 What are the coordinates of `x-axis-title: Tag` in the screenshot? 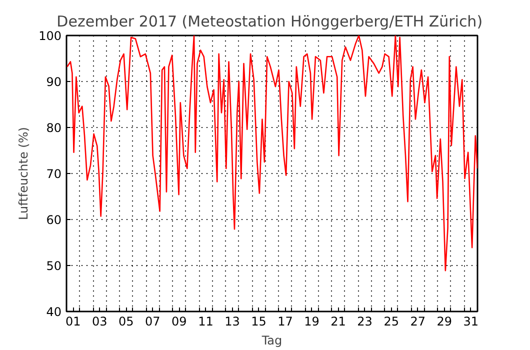 It's located at (271, 341).